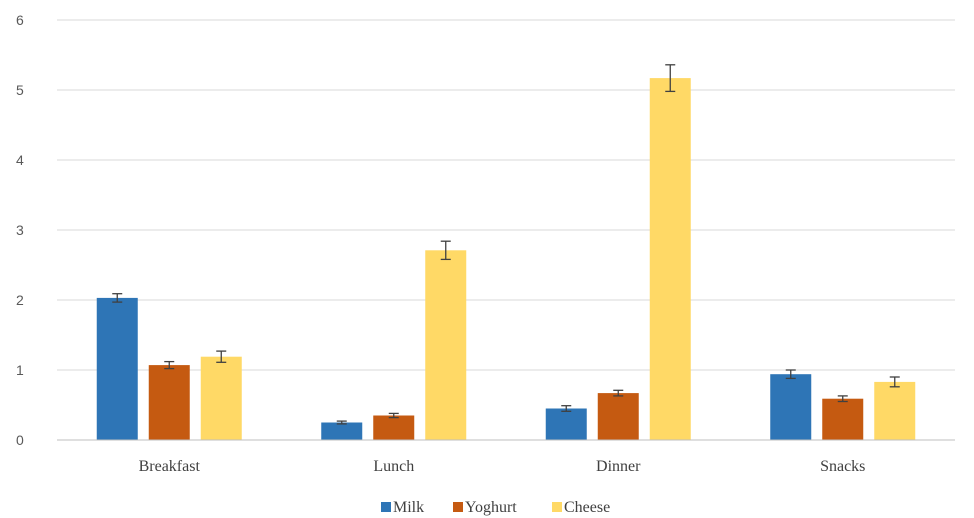 The width and height of the screenshot is (974, 518). I want to click on legend-item-cheese: Cheese, so click(581, 507).